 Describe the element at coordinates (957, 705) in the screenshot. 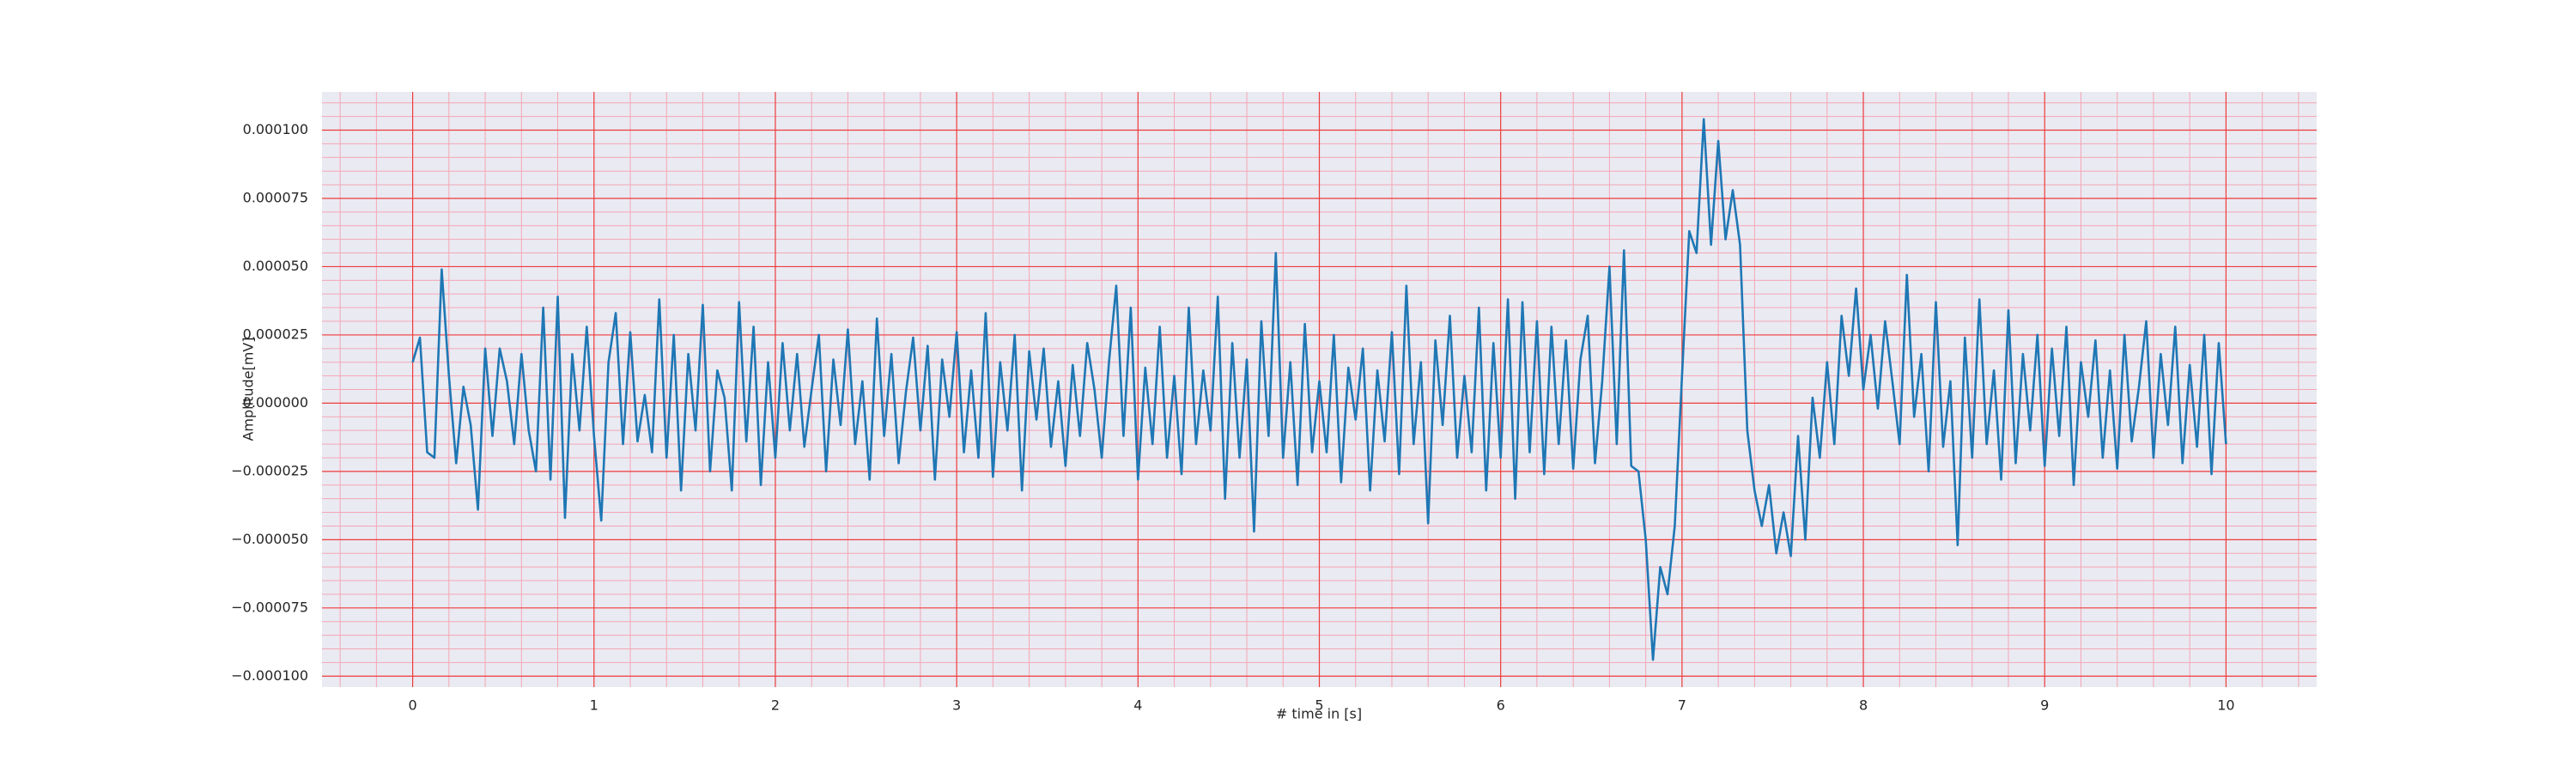

I see `x-tick-label: 3` at that location.